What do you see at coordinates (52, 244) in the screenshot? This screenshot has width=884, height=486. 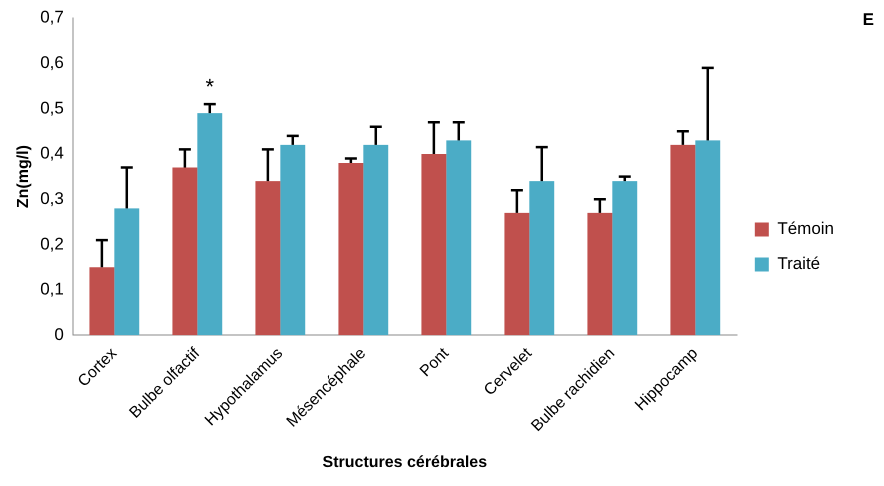 I see `y-tick-label: 0,2` at bounding box center [52, 244].